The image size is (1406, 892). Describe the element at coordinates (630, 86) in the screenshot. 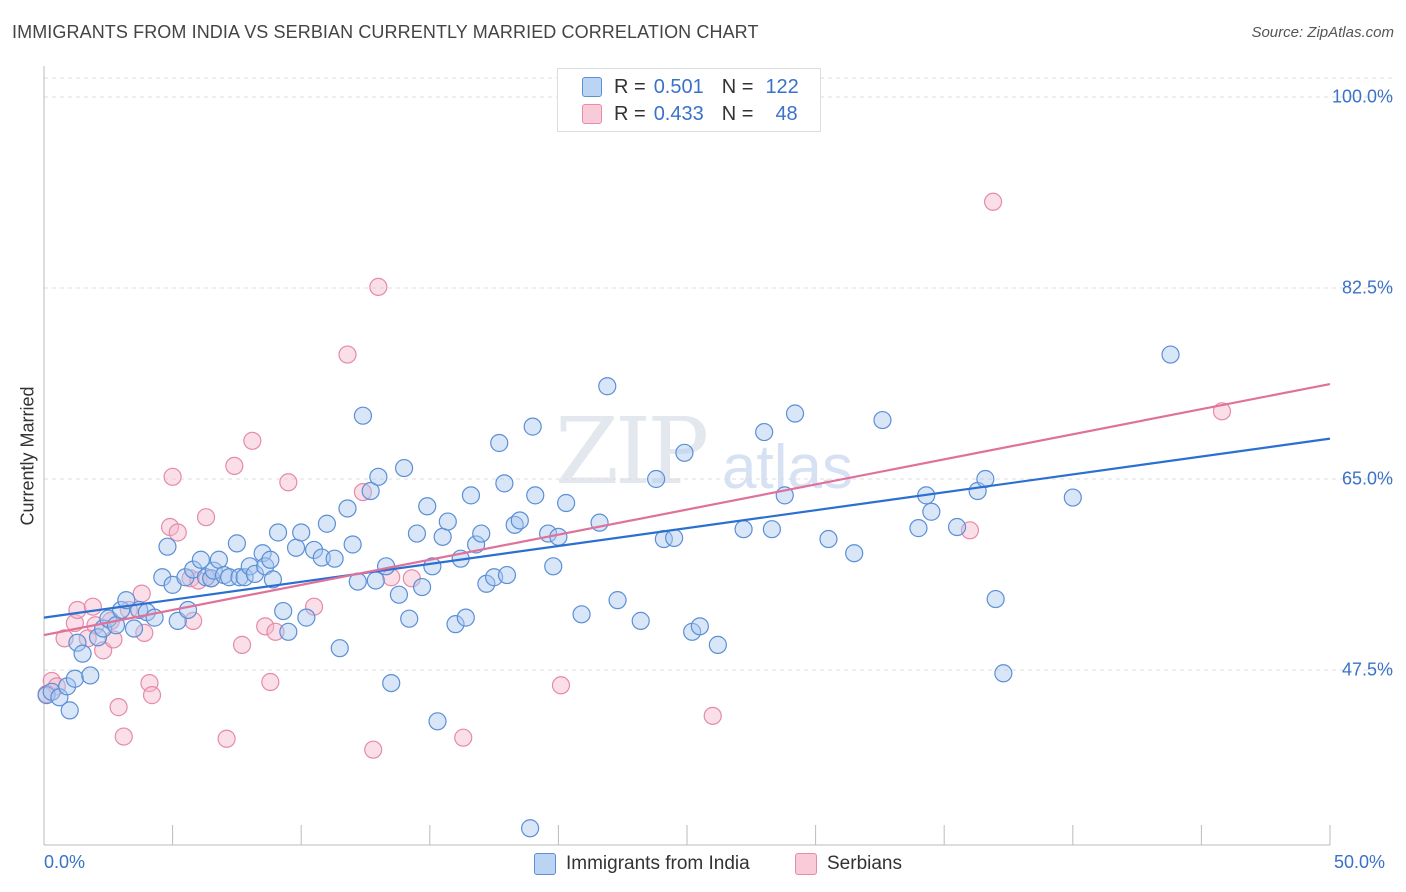

I see `r-label: R =` at that location.